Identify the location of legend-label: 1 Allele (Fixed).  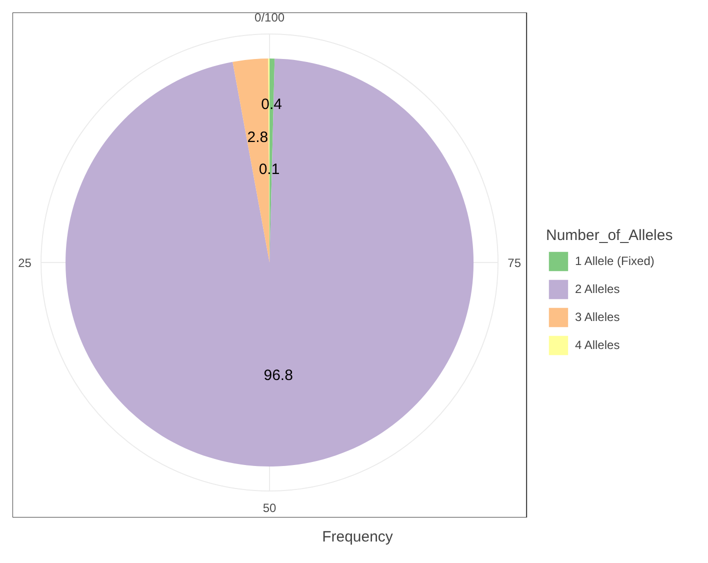
(614, 261).